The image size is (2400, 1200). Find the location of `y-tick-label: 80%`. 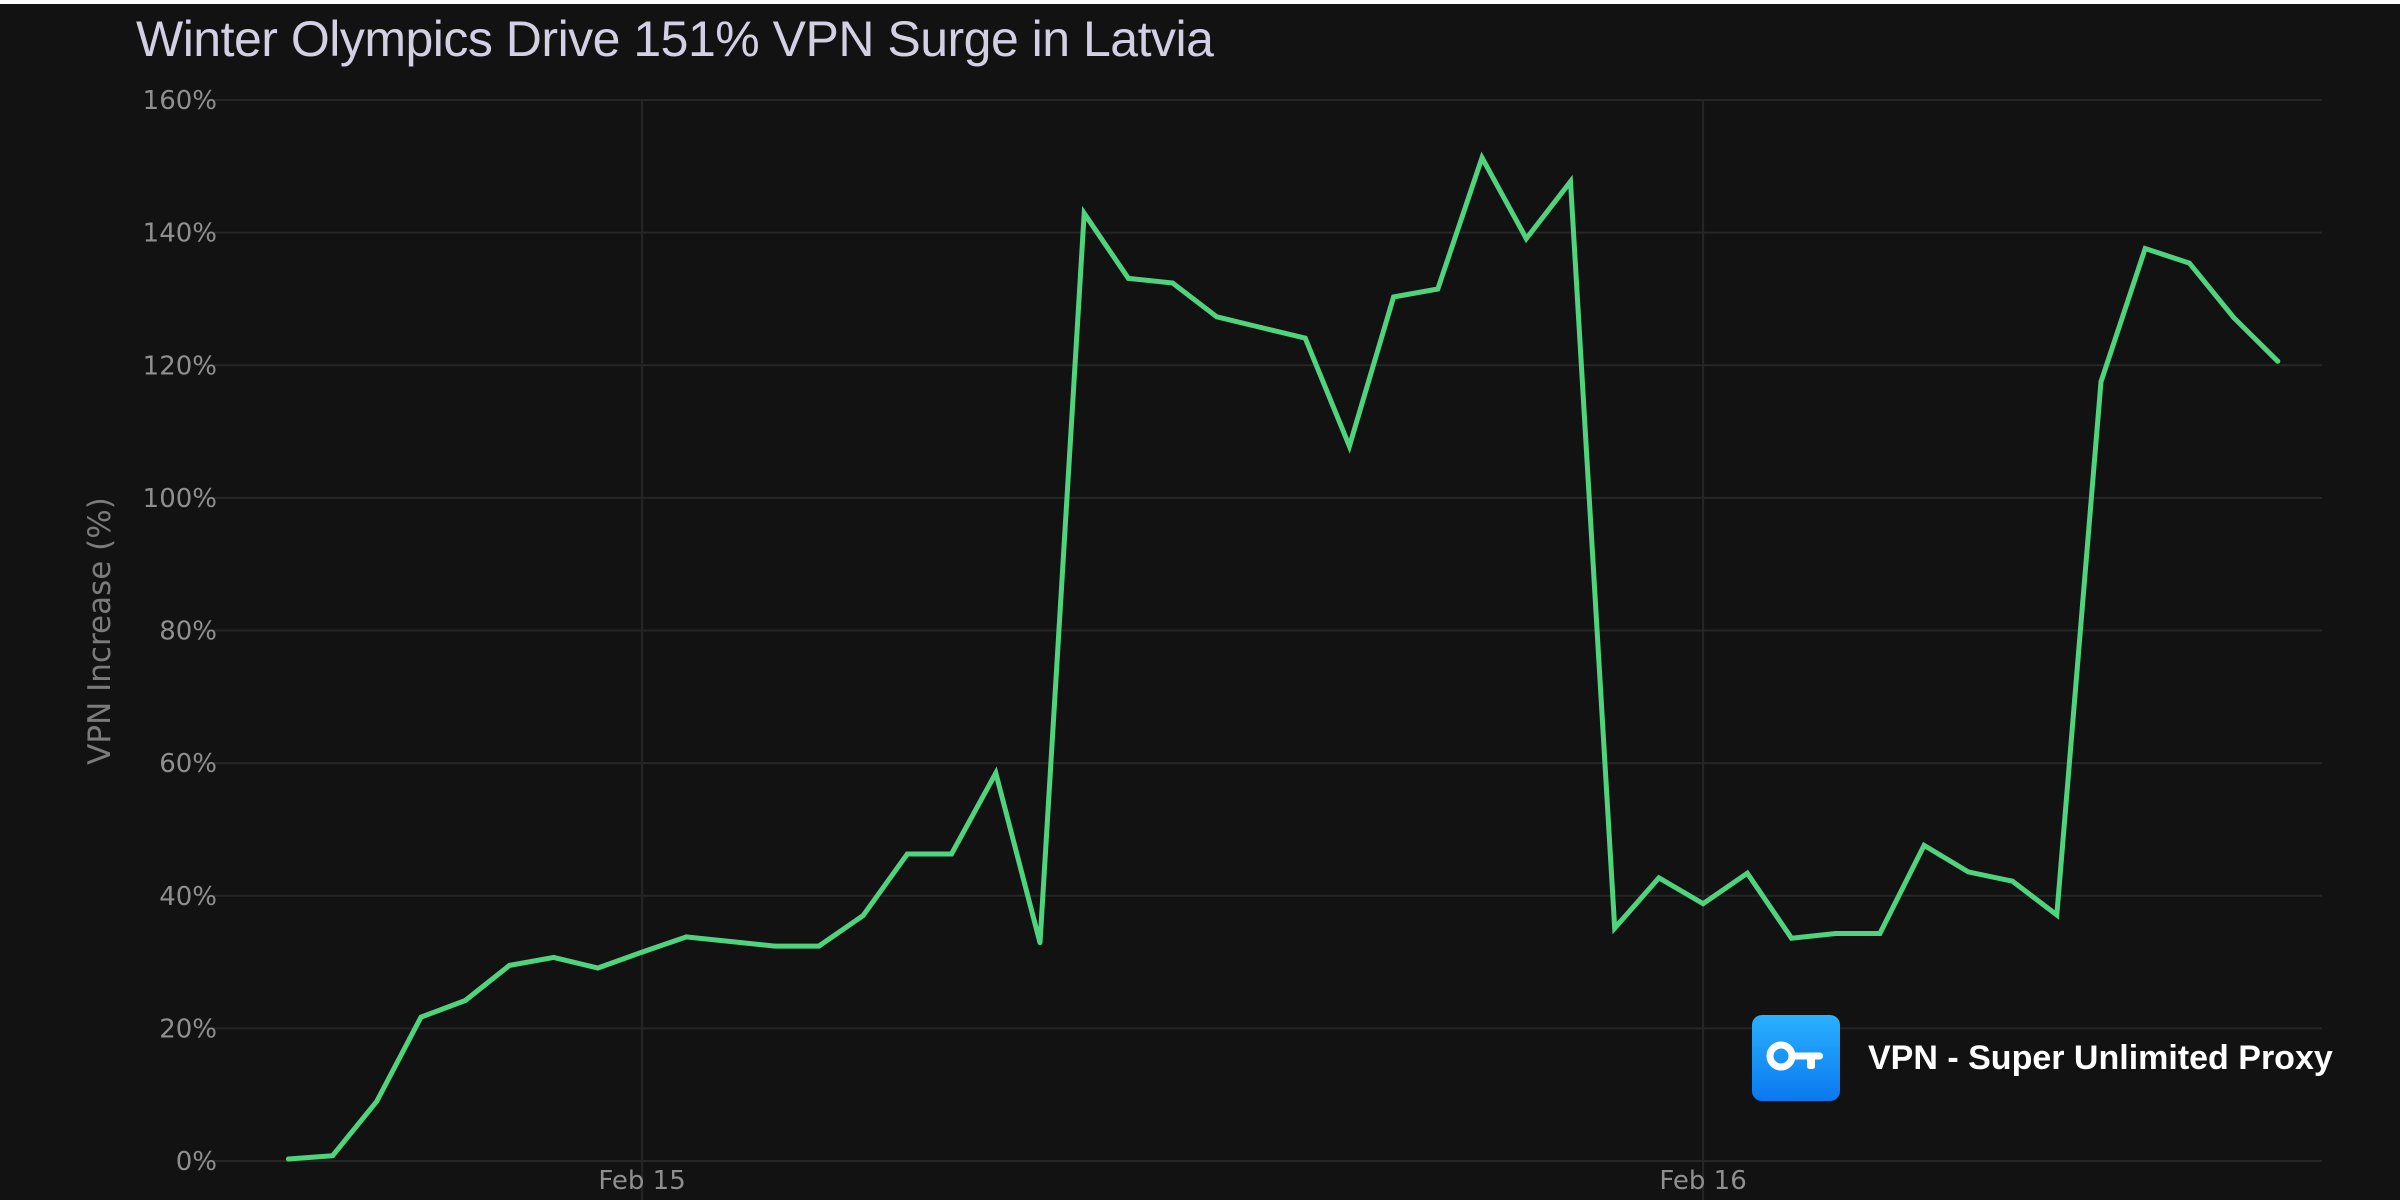

y-tick-label: 80% is located at coordinates (188, 632).